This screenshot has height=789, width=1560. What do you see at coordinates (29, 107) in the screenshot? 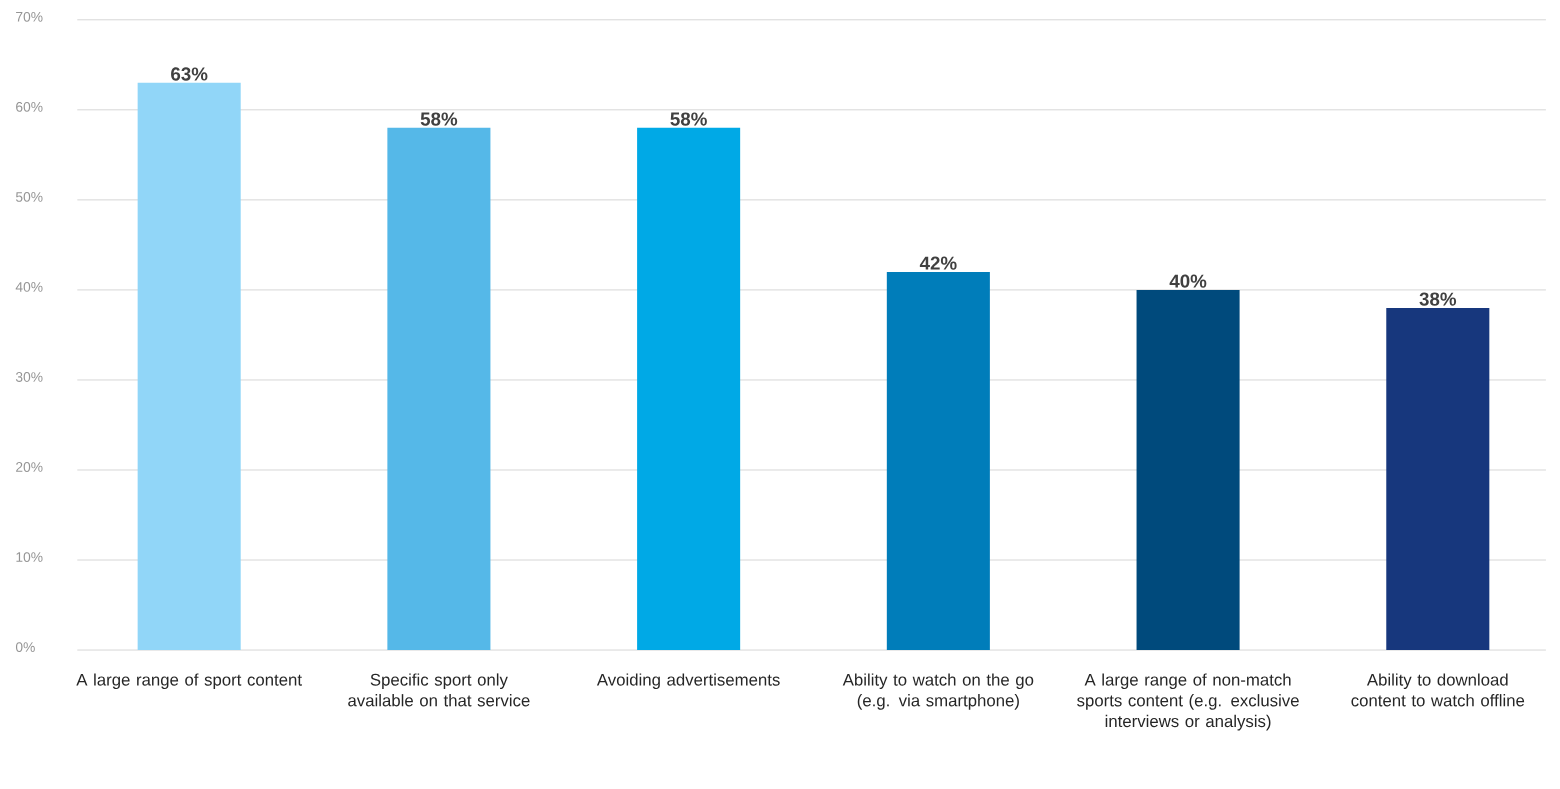
I see `y-tick-label: 60%` at bounding box center [29, 107].